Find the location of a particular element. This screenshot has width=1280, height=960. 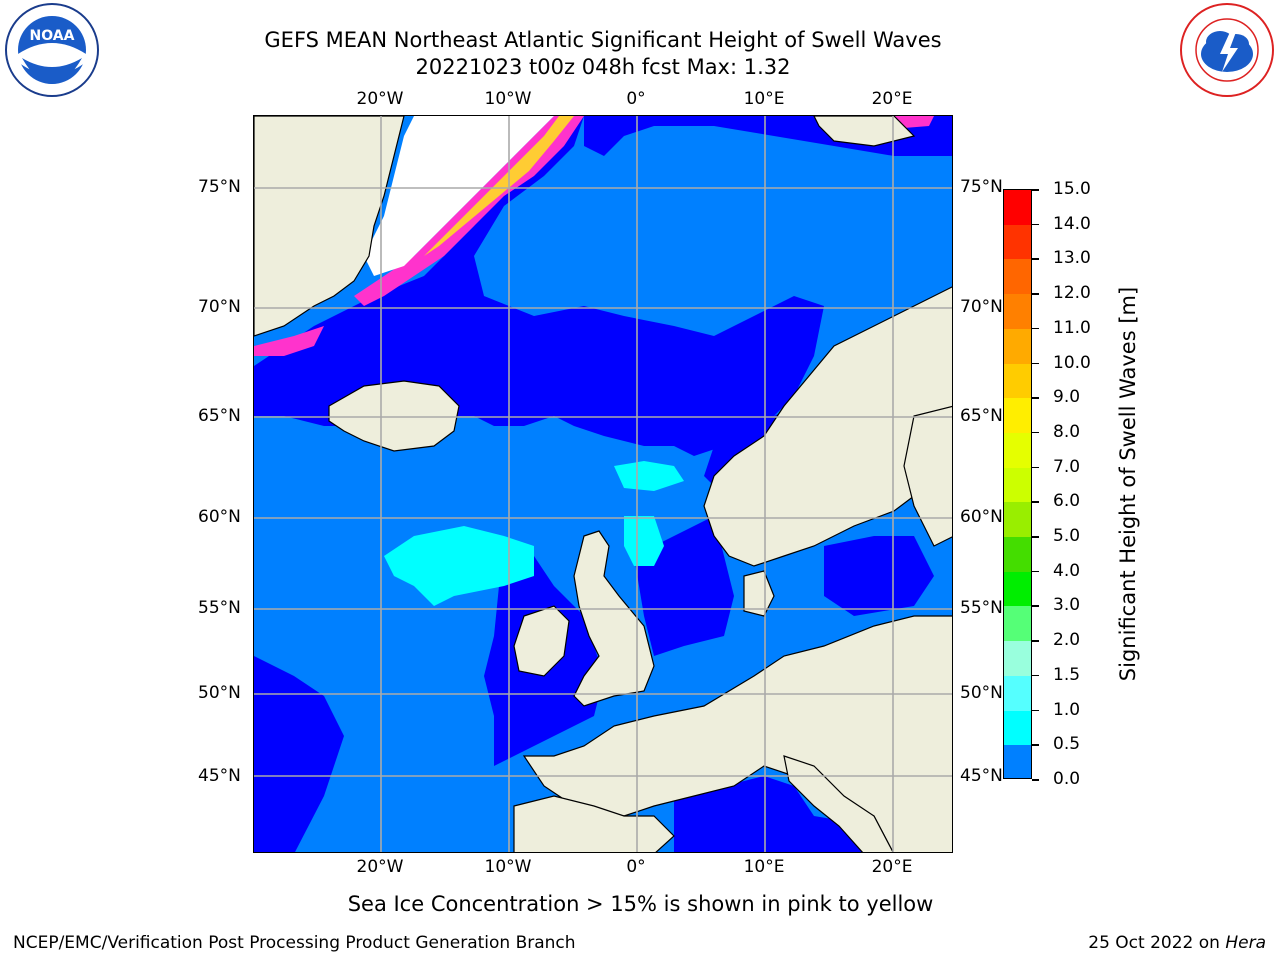

colorbar-tick-label: 7.0 is located at coordinates (1067, 466).